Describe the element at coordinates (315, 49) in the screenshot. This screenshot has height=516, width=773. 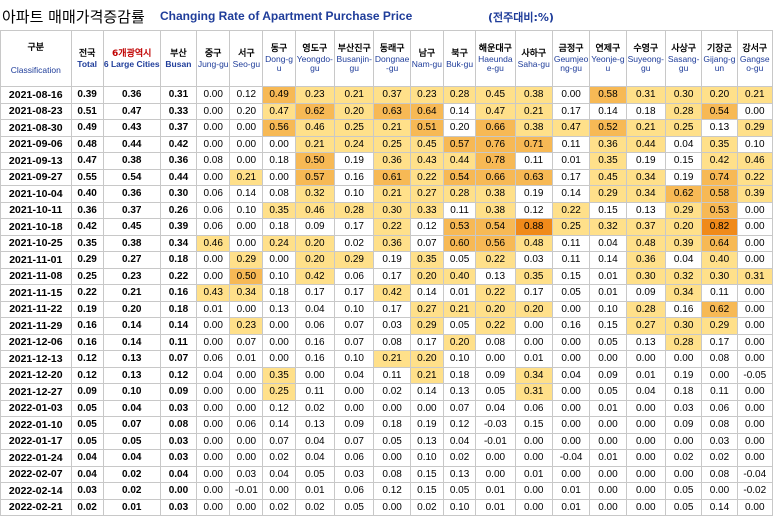
I see `header-col-ko: 영도구` at that location.